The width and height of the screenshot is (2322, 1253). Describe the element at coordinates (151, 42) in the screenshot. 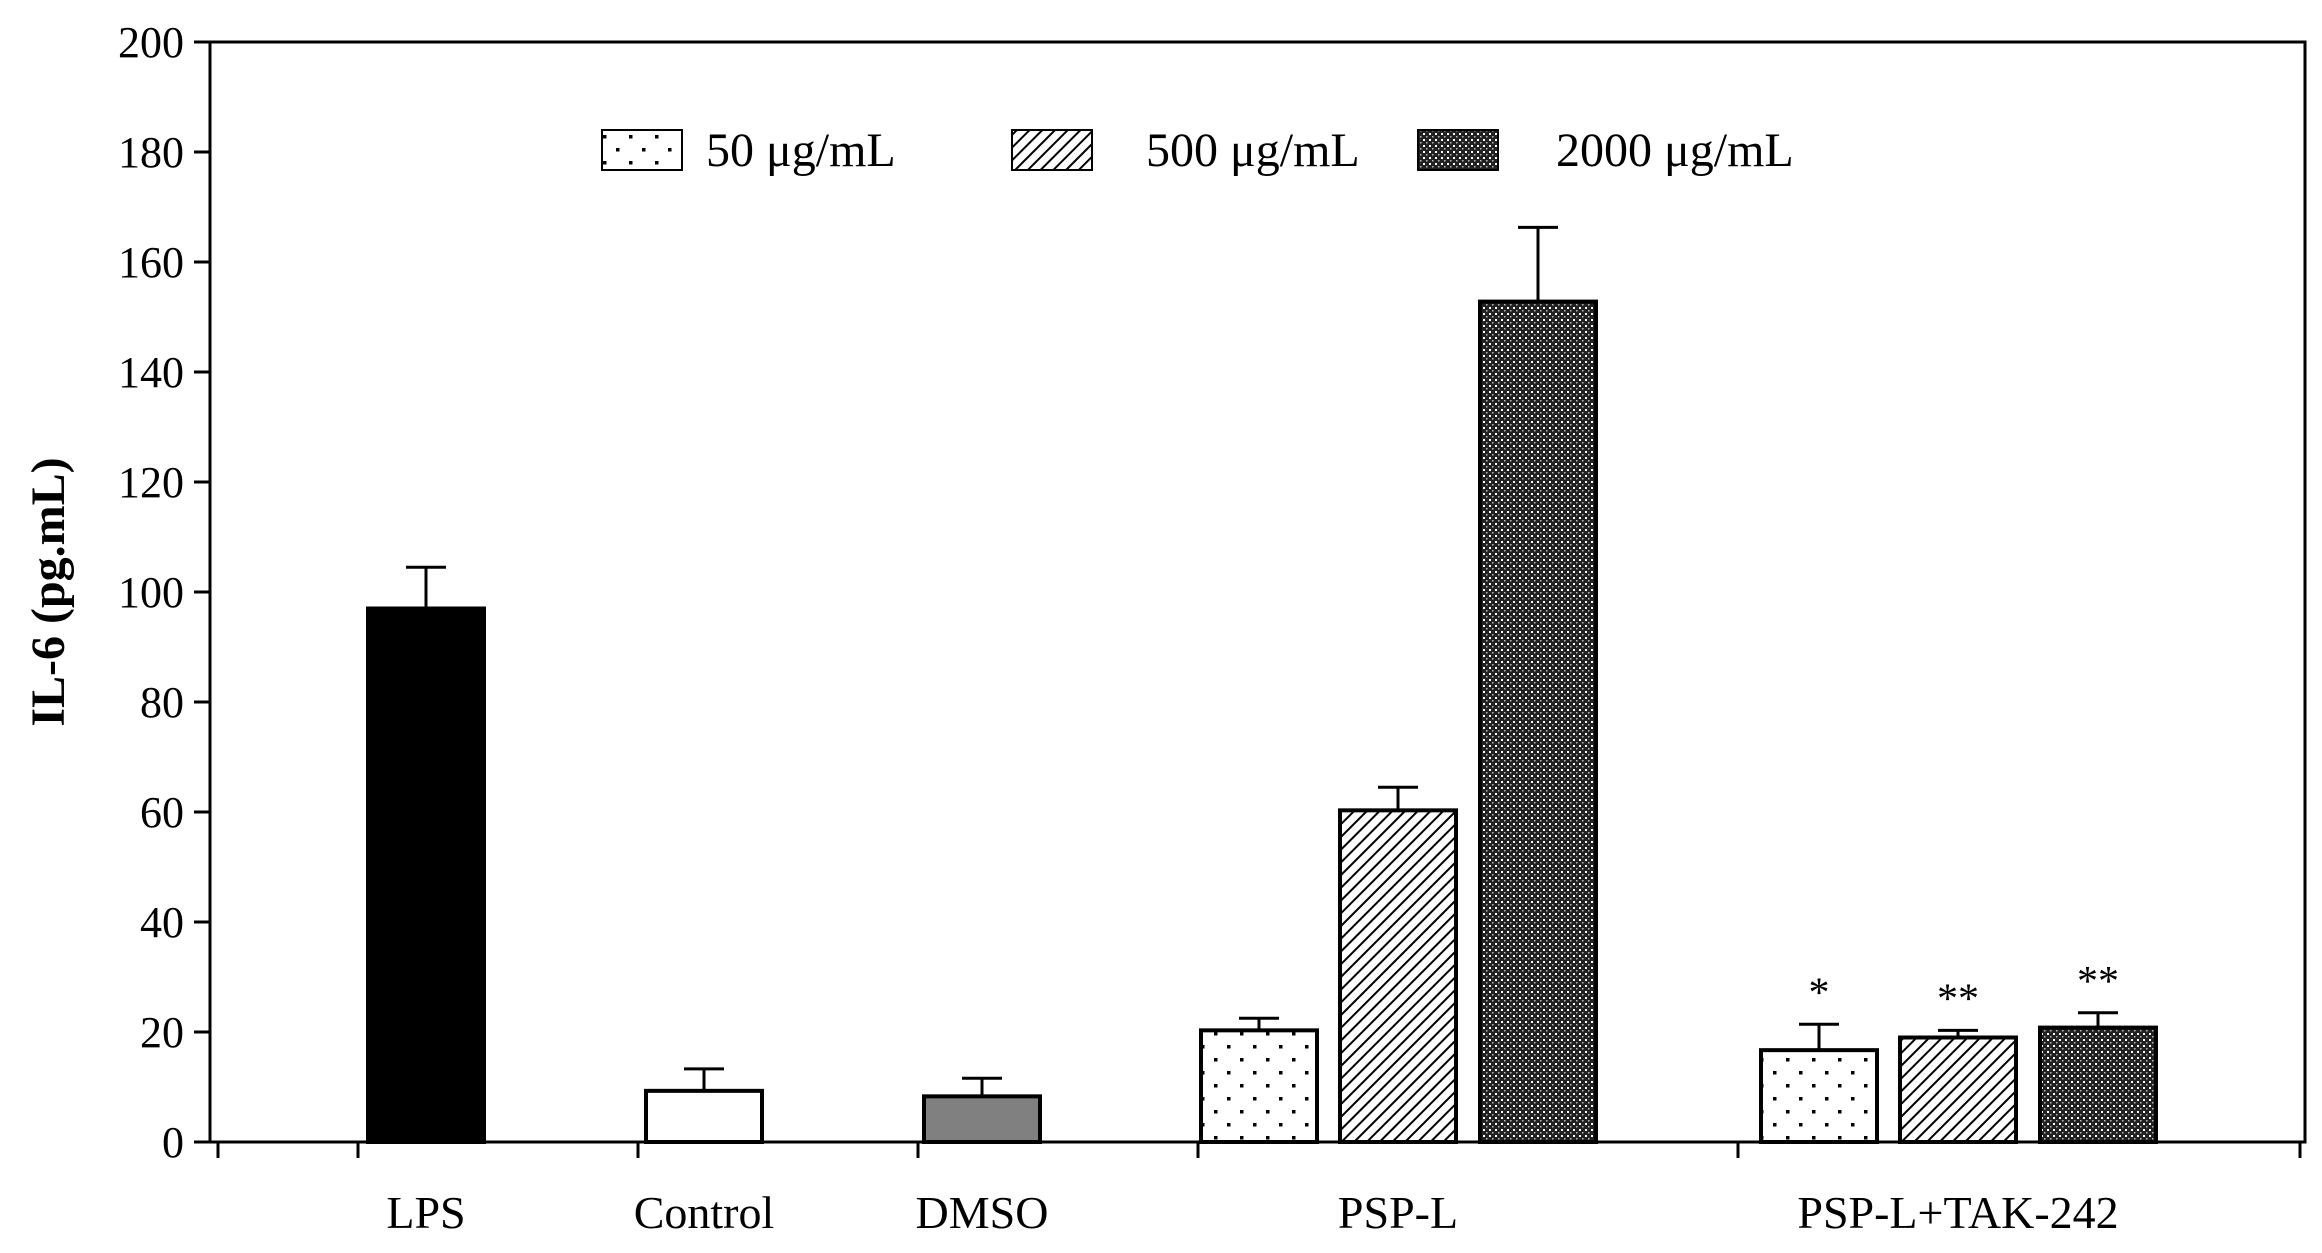

I see `y-tick-label: 200` at that location.